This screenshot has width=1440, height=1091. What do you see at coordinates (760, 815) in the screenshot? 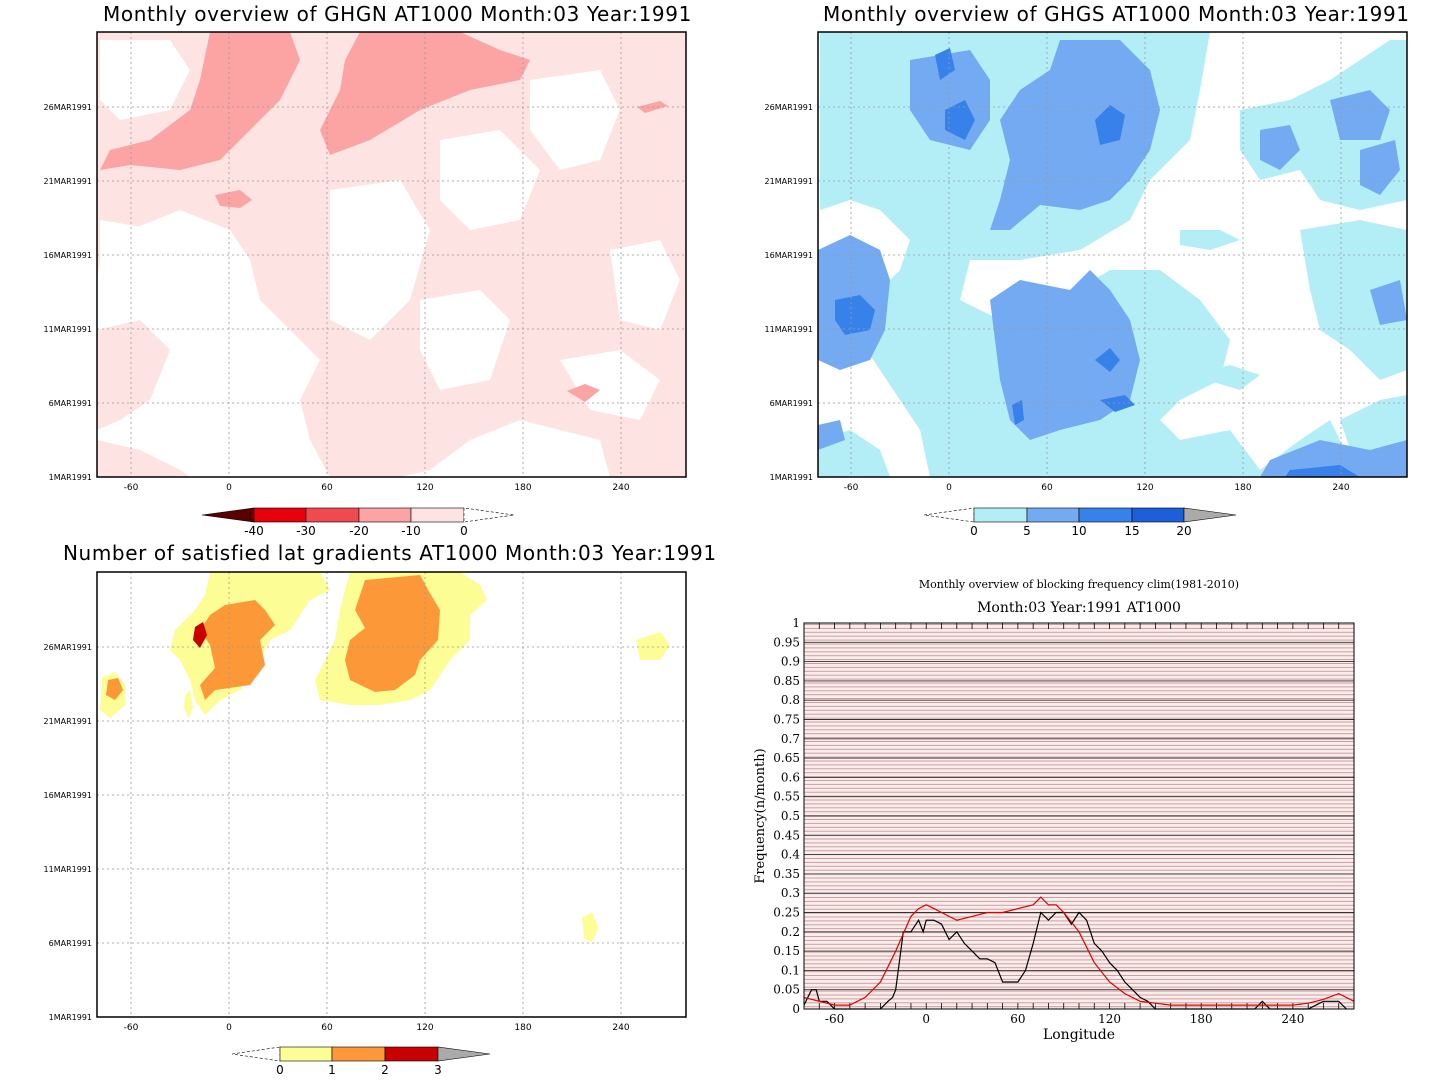
I see `frequency-ylabel: Frequency(n/month)` at bounding box center [760, 815].